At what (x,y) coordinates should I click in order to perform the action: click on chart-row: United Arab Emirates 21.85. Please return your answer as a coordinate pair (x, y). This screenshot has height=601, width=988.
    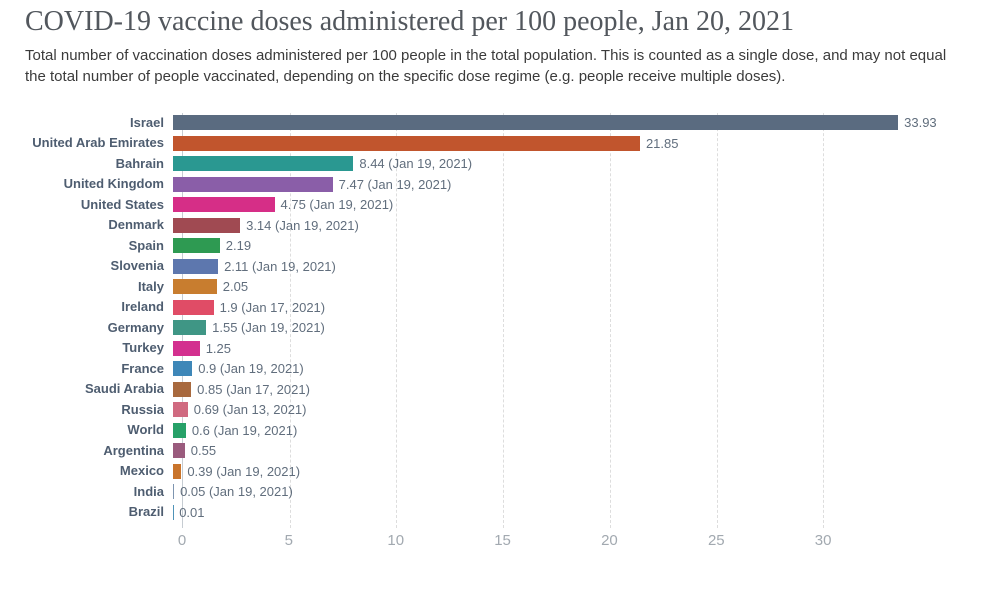
    Looking at the image, I should click on (494, 143).